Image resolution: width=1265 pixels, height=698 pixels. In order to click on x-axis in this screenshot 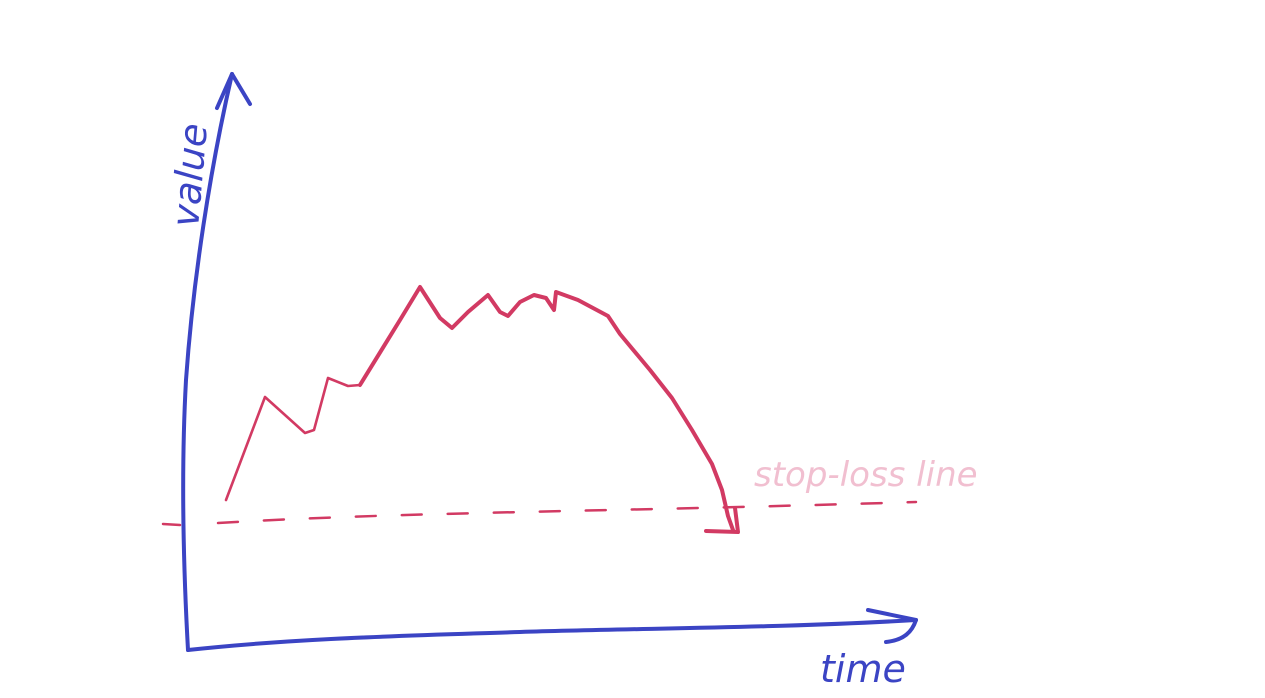, I will do `click(552, 635)`.